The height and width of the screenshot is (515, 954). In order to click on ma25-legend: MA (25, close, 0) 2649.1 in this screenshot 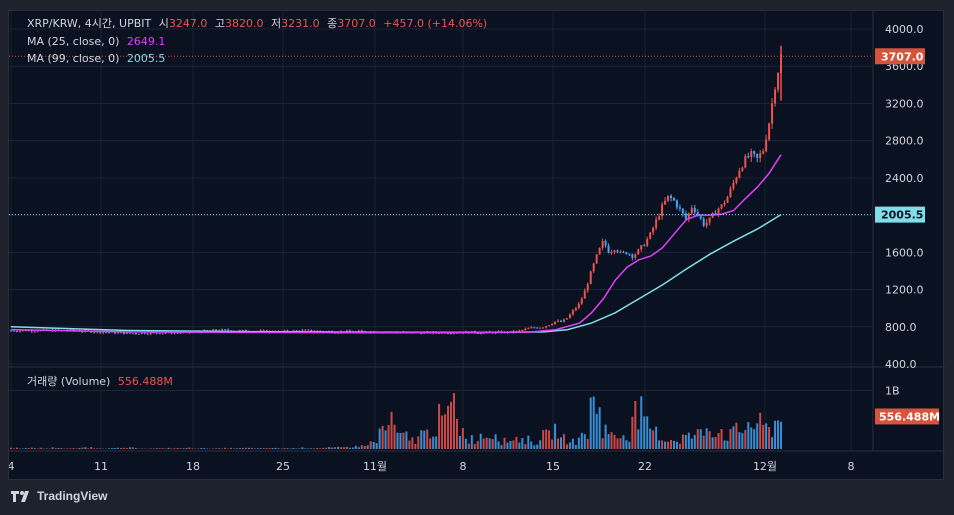, I will do `click(98, 42)`.